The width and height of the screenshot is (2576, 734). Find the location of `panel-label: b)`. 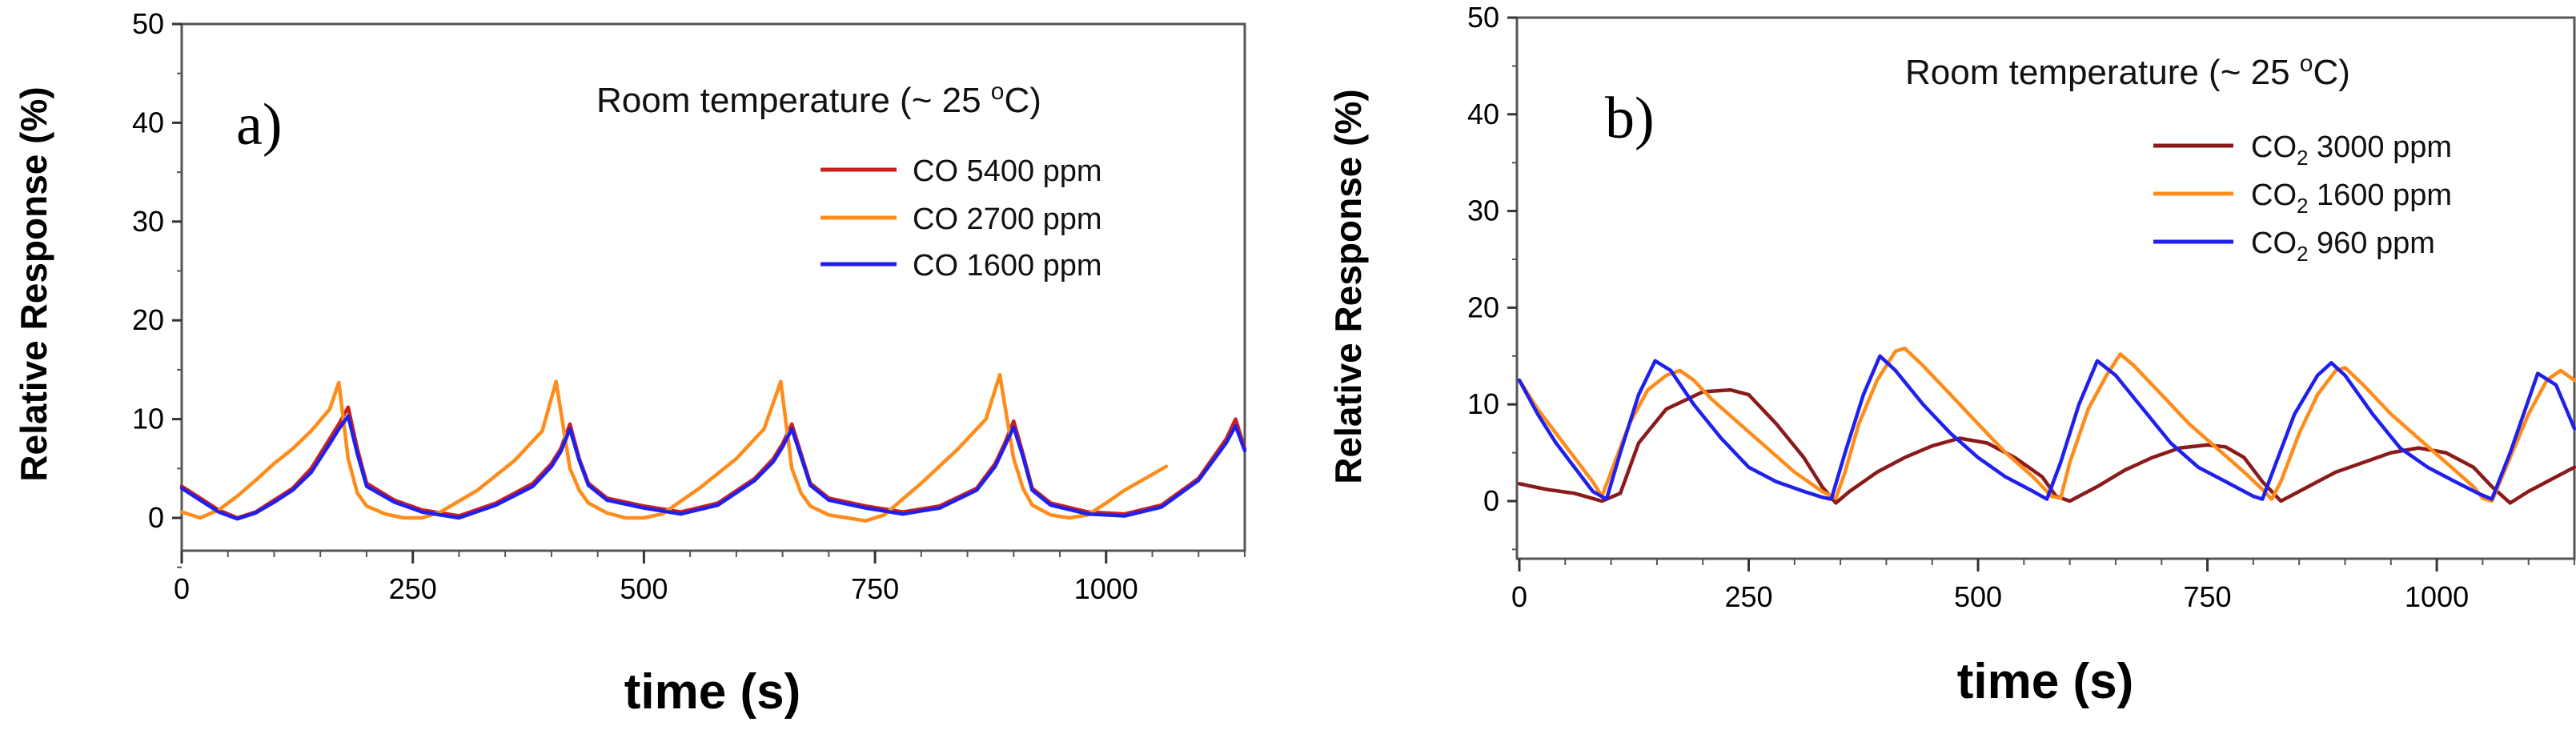

panel-label: b) is located at coordinates (1630, 119).